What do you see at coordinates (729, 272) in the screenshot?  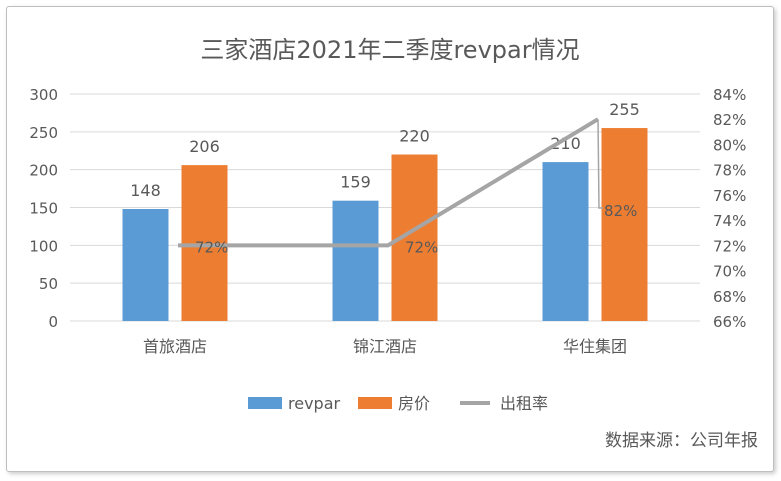 I see `y2-tick-label: 70%` at bounding box center [729, 272].